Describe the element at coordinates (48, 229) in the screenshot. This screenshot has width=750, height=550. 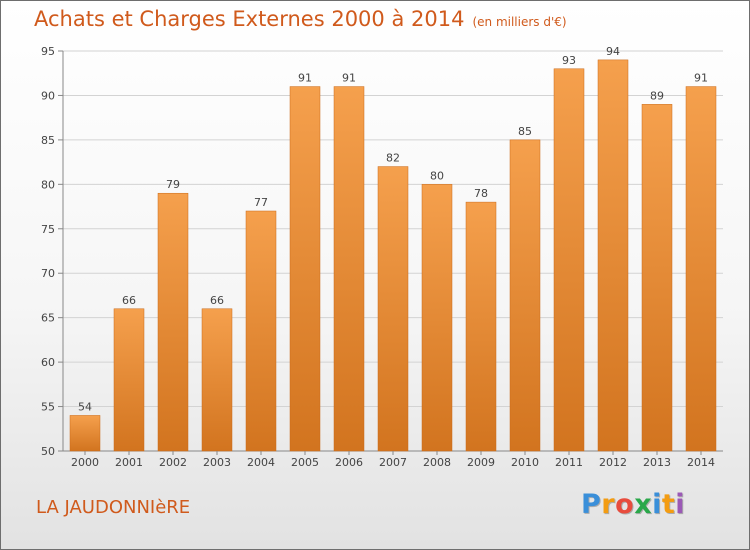
I see `y-tick-label: 75` at that location.